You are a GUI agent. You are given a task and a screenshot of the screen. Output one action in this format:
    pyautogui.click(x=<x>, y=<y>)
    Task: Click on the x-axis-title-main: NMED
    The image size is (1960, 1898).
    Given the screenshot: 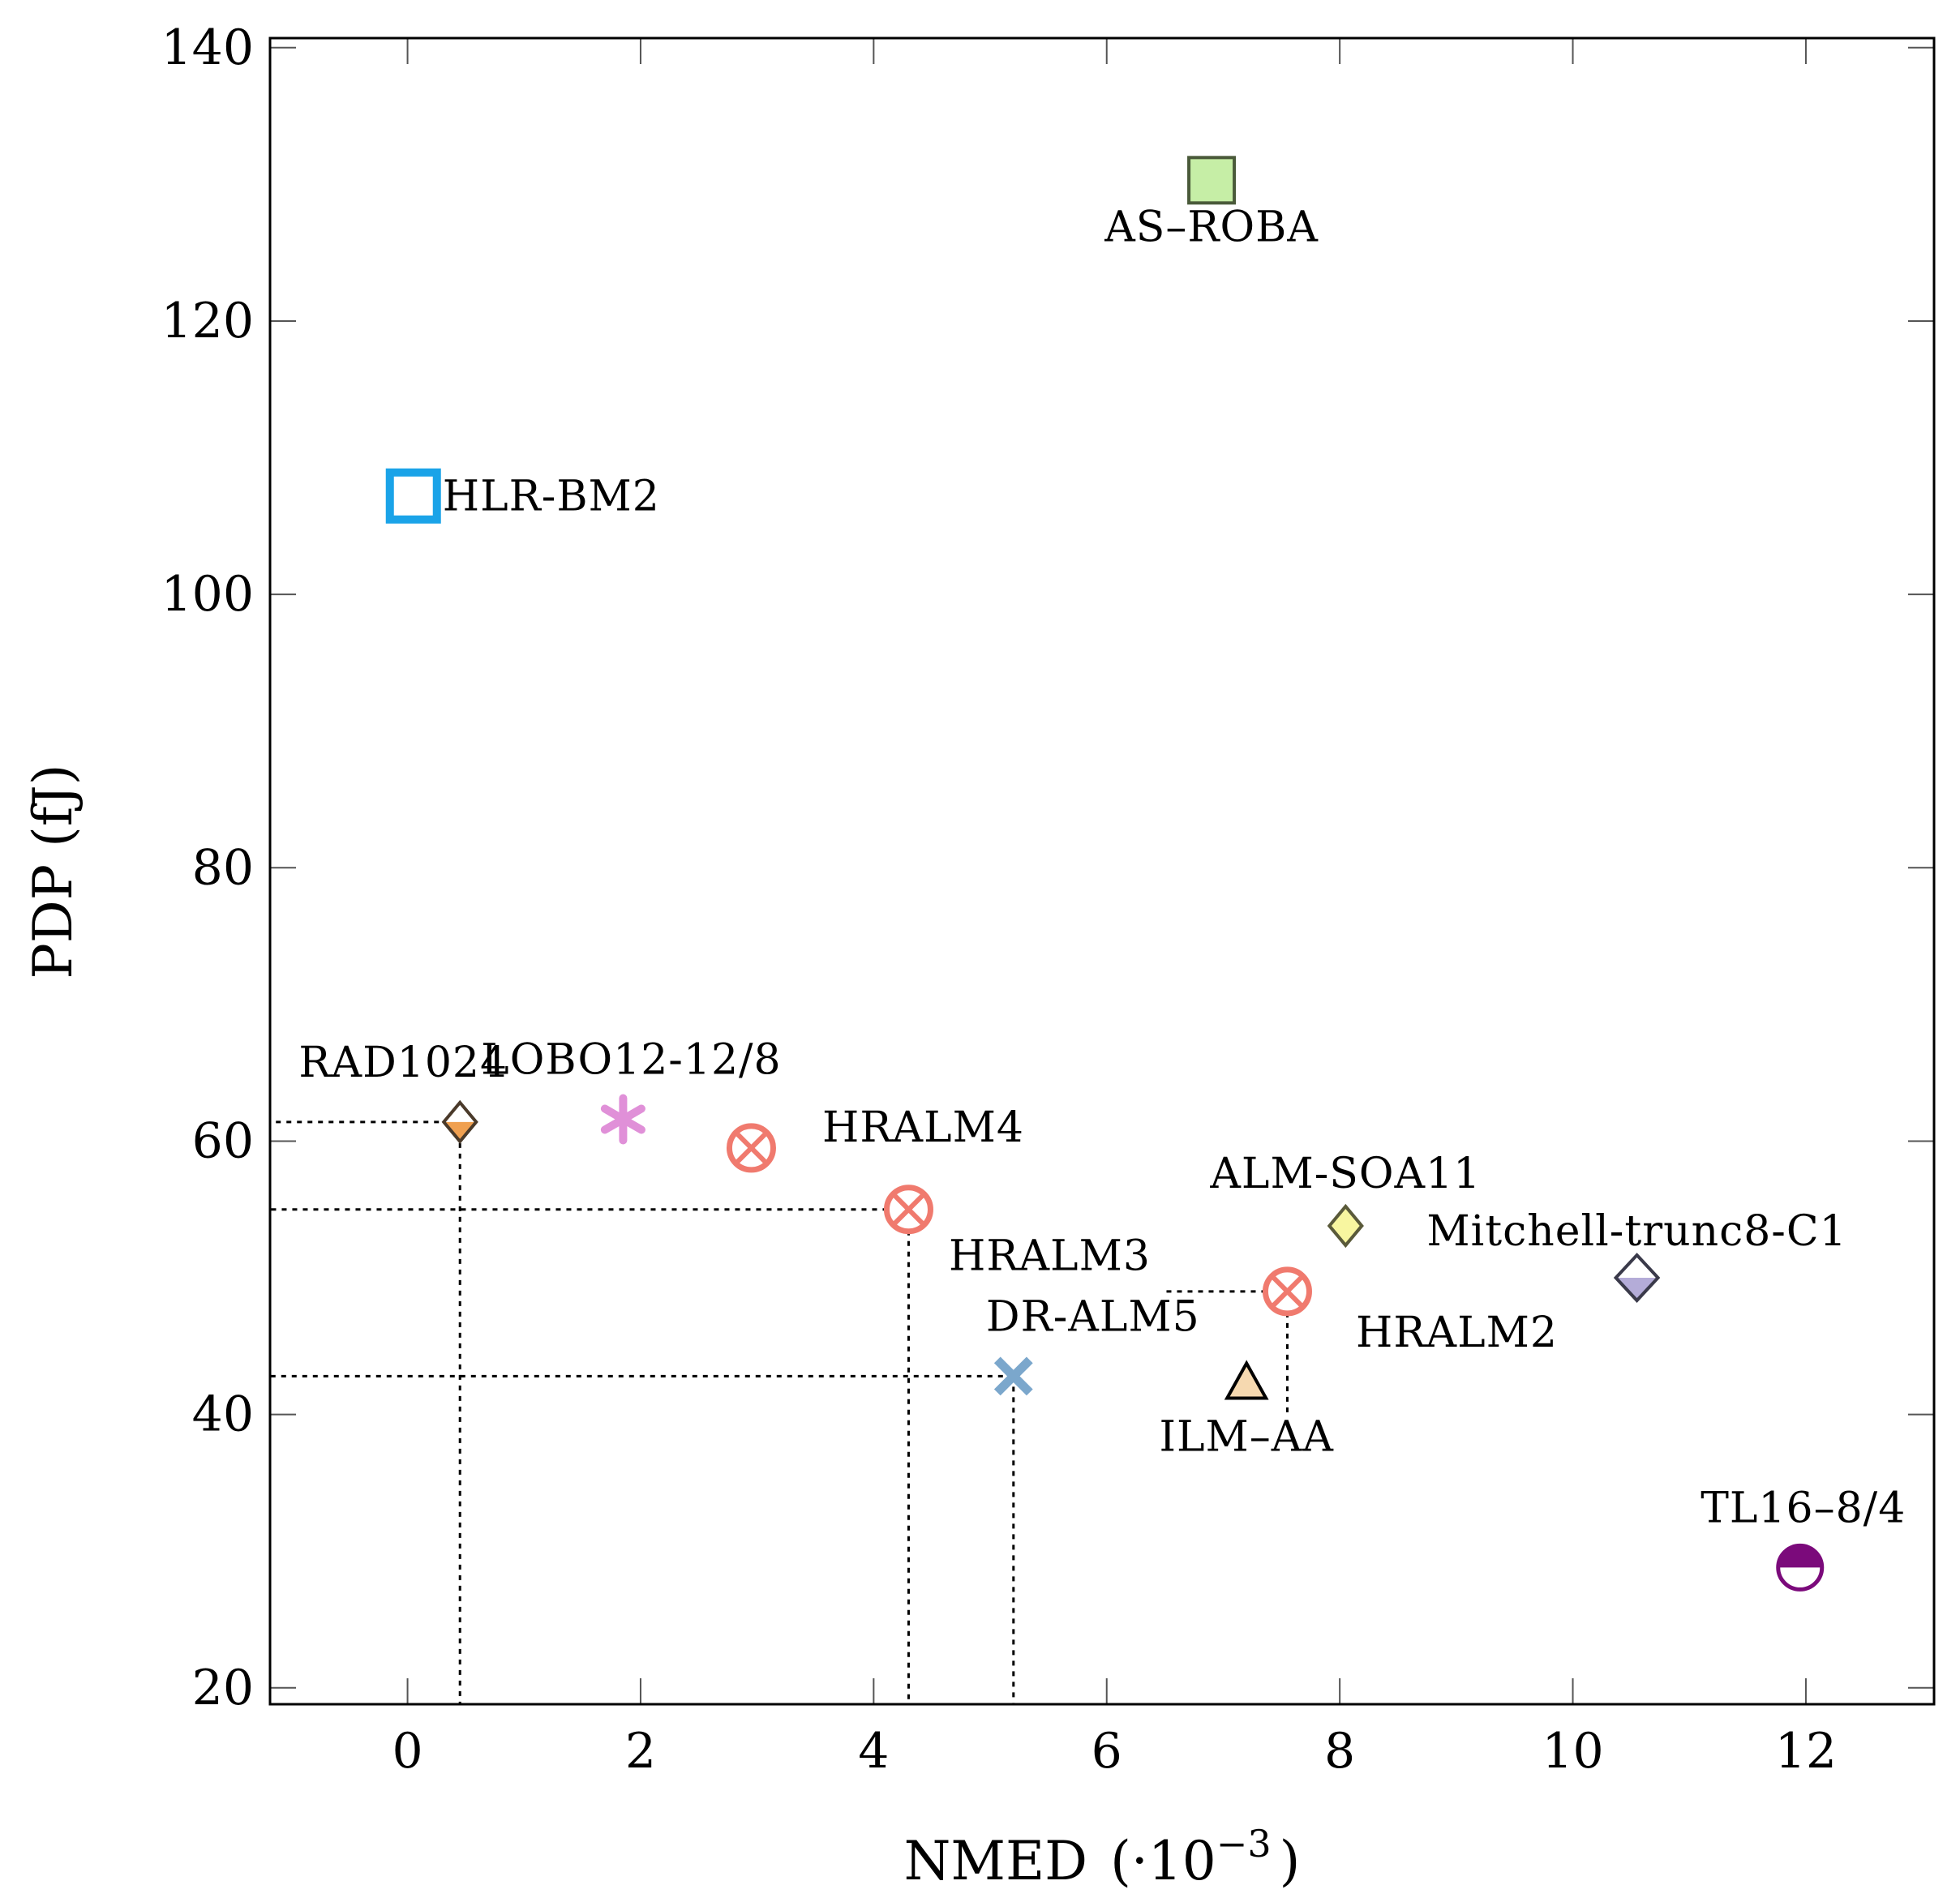 What is the action you would take?
    pyautogui.click(x=996, y=1861)
    